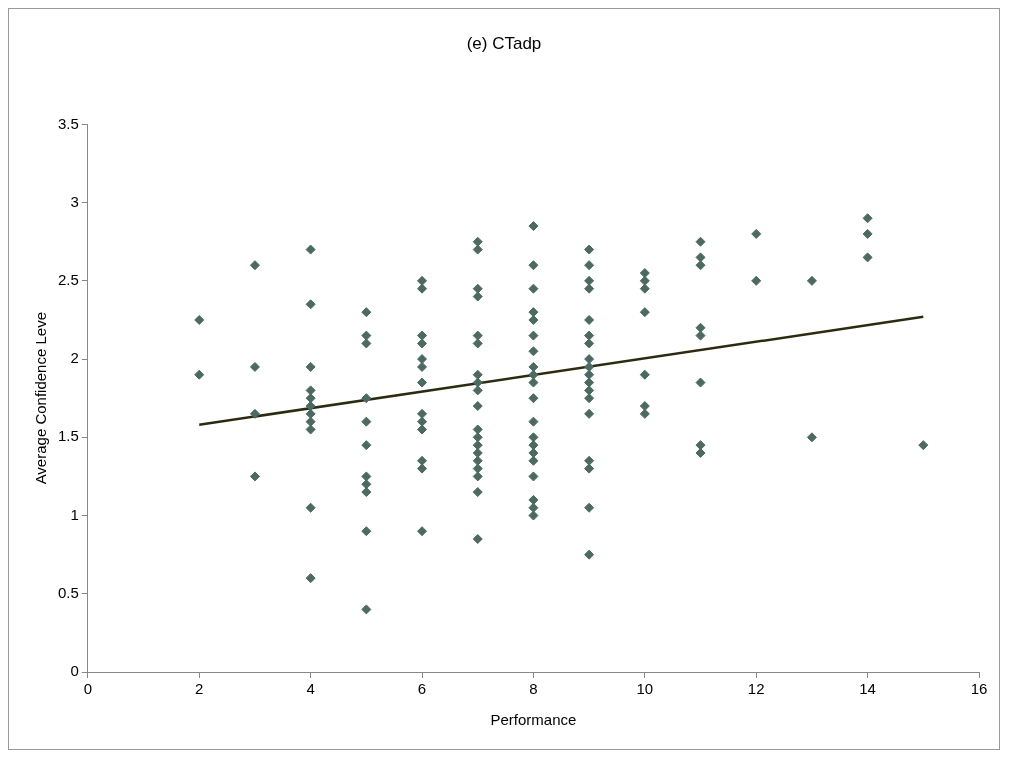  I want to click on y-tick-label: 3, so click(74, 201).